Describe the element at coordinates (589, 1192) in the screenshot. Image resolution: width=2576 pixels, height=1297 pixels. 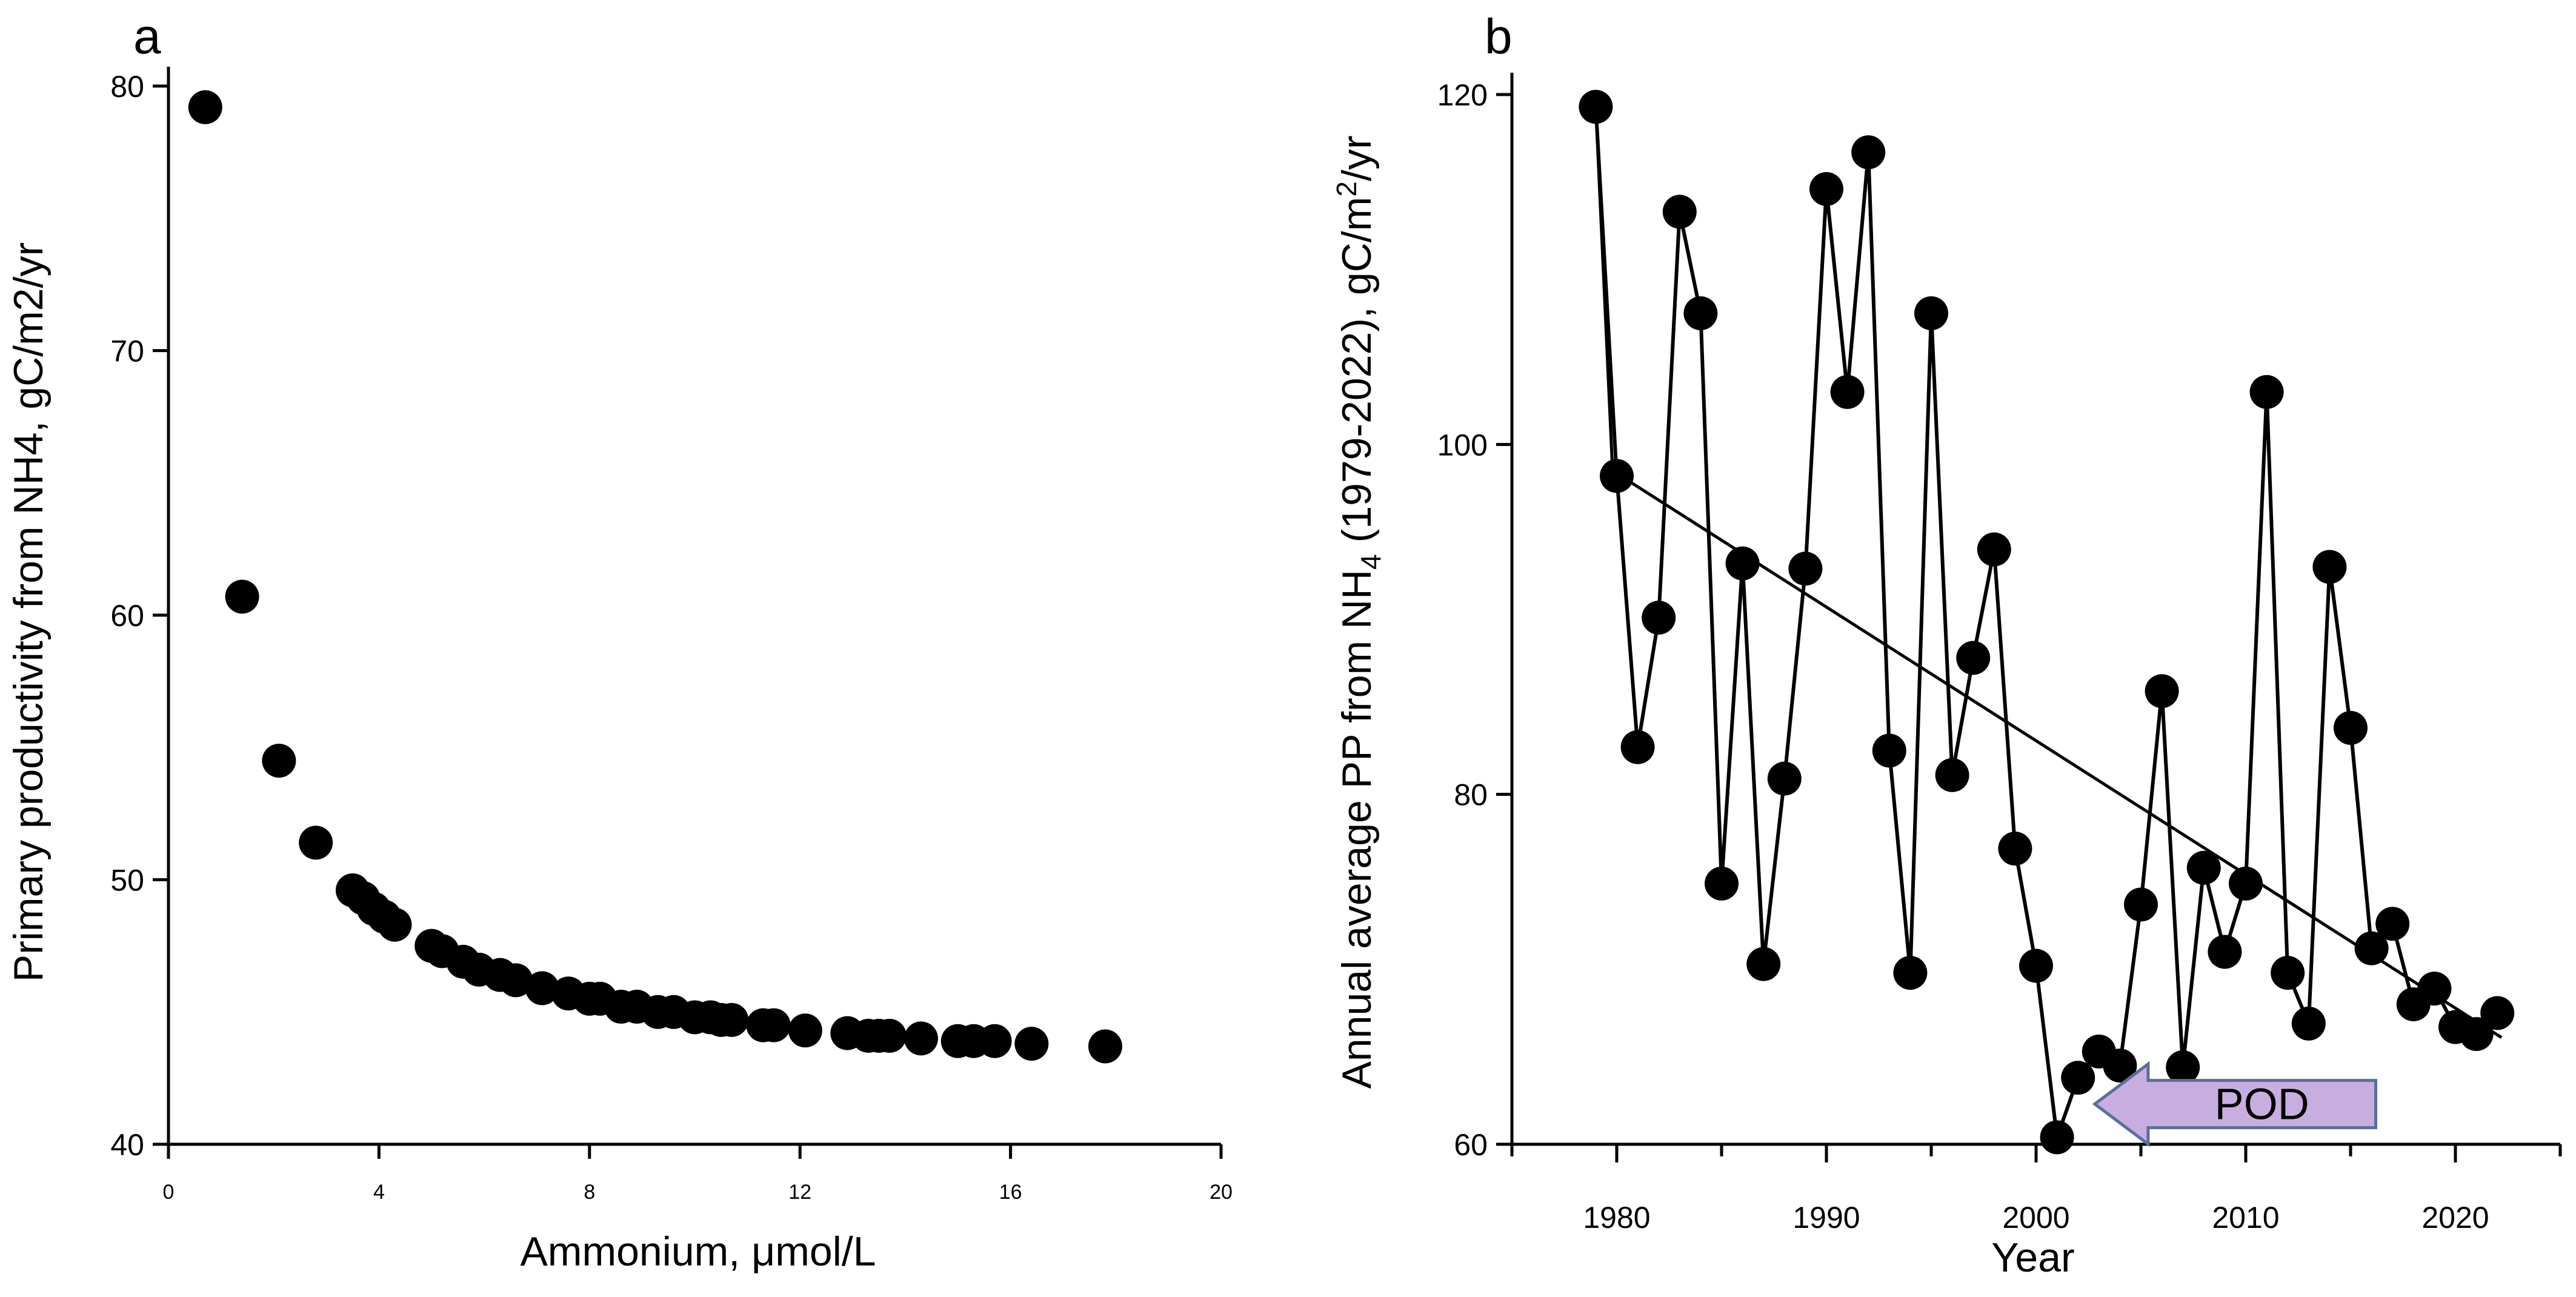
I see `panel-a-x-tick-label: 8` at that location.